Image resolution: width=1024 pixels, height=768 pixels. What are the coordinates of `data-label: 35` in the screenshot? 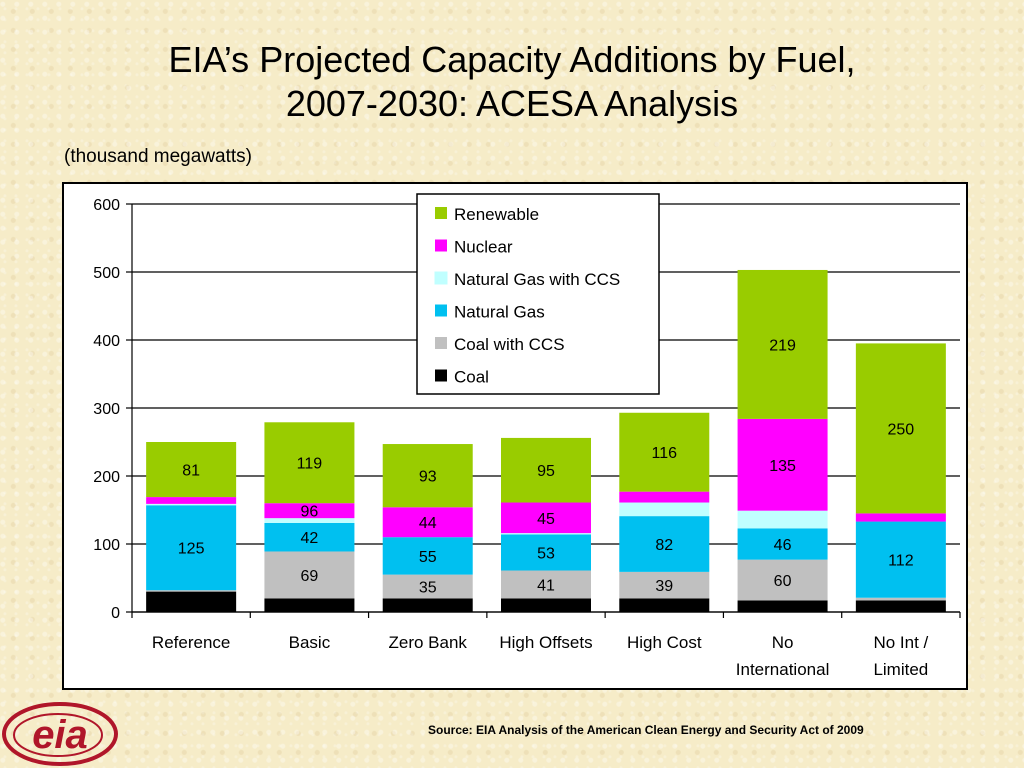 It's located at (428, 588).